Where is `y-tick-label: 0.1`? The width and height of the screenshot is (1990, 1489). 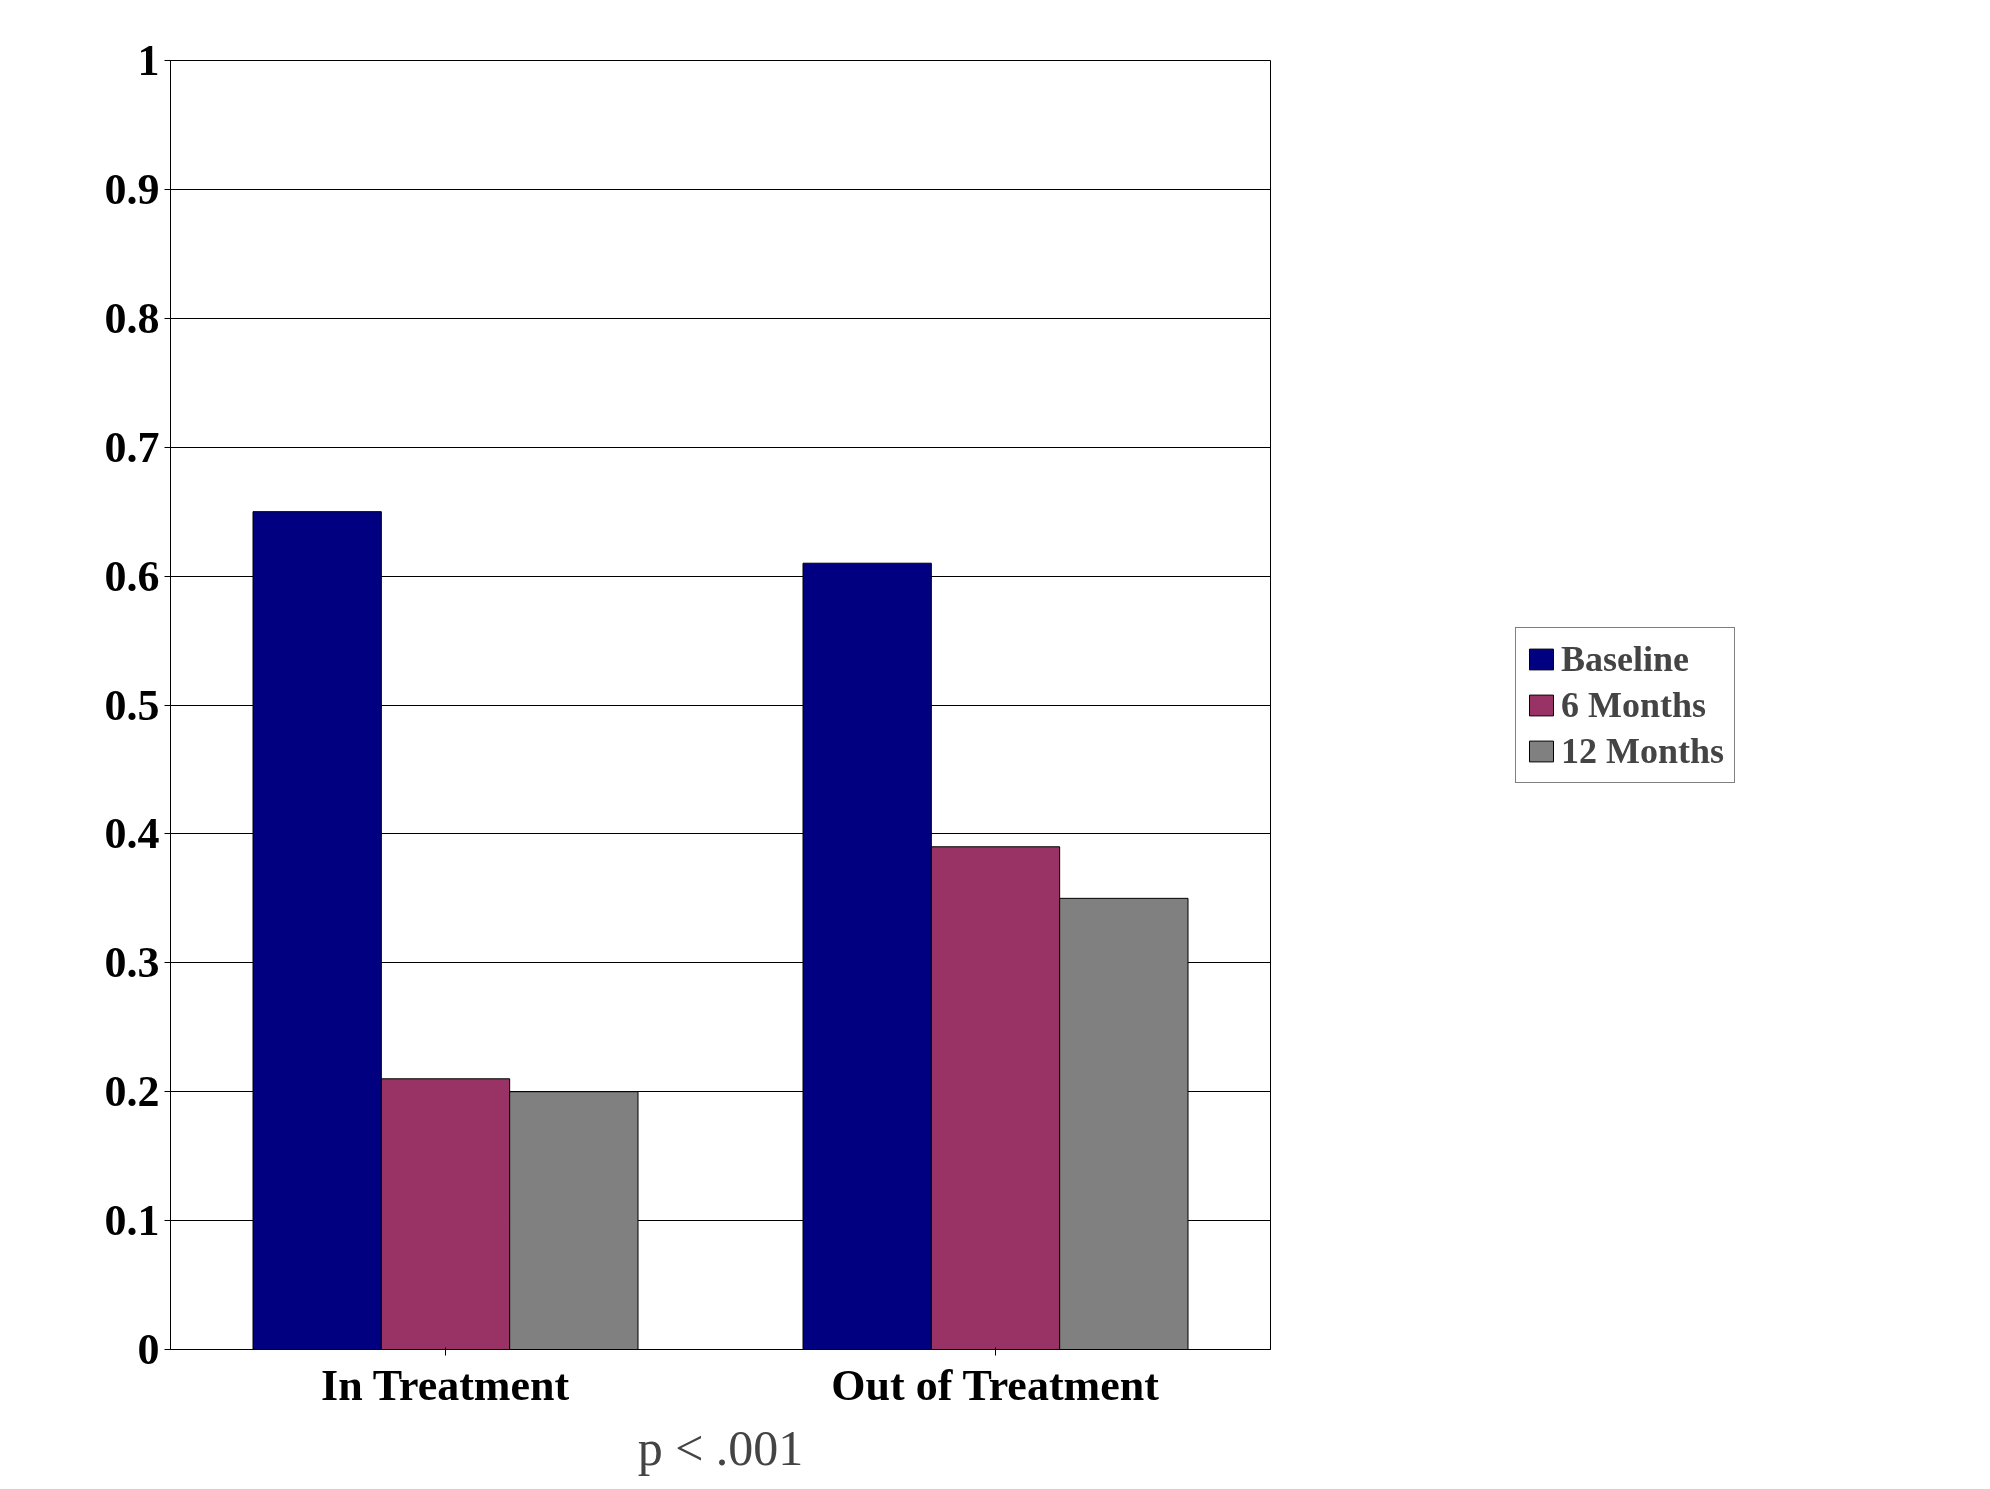 y-tick-label: 0.1 is located at coordinates (132, 1221).